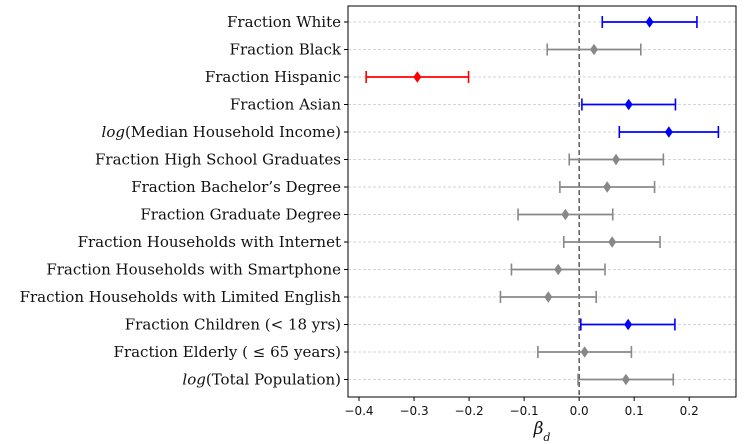  What do you see at coordinates (193, 270) in the screenshot?
I see `category-label: Fraction Households with Smartphone` at bounding box center [193, 270].